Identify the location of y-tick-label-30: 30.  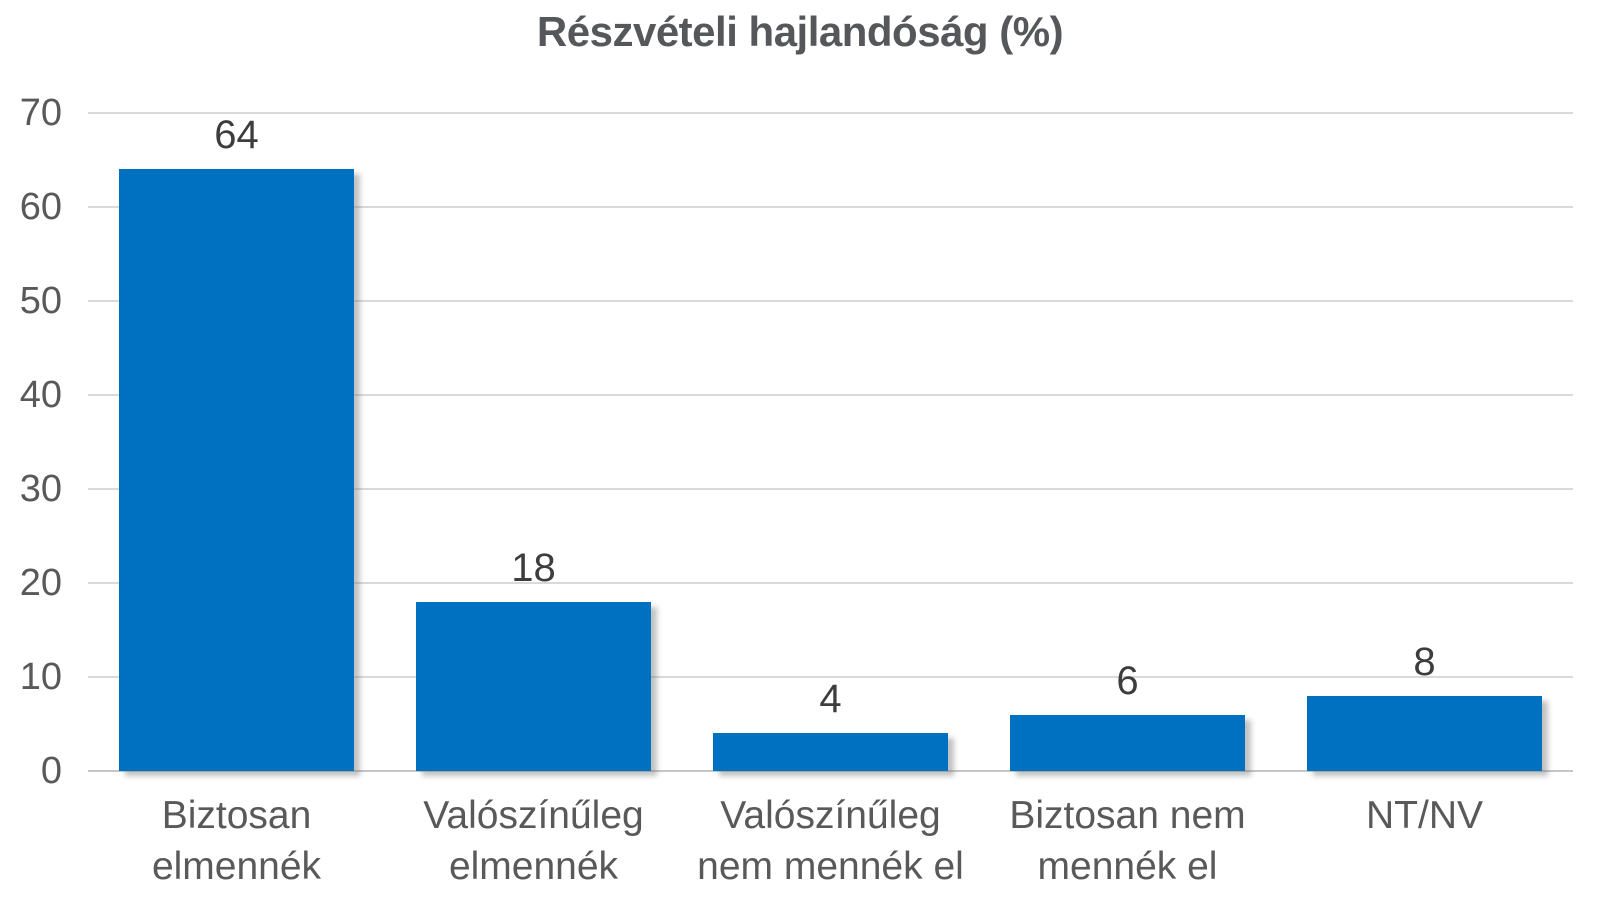
(40, 489).